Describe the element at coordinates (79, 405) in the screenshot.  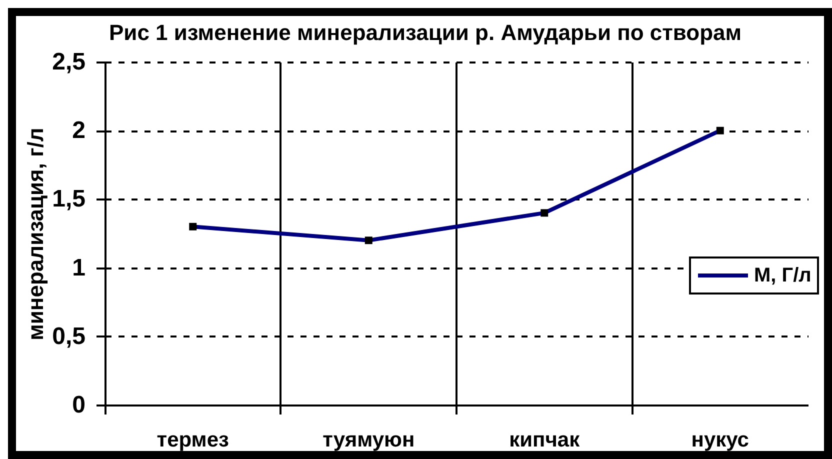
I see `y-tick-label: 0` at that location.